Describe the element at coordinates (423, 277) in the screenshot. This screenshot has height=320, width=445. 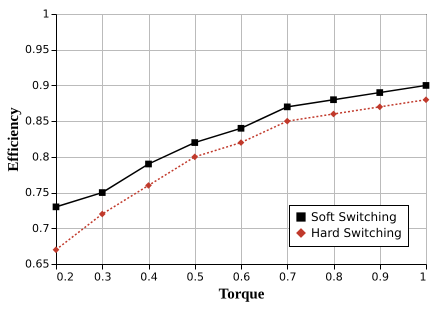
I see `x-tick-label: 1` at that location.